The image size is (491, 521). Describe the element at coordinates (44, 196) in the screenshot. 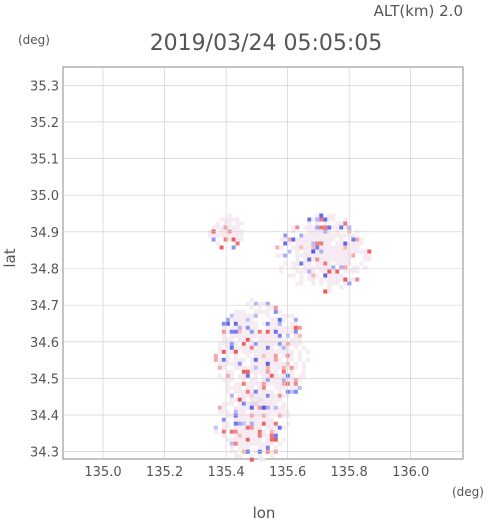

I see `y-tick-label: 35.0` at that location.